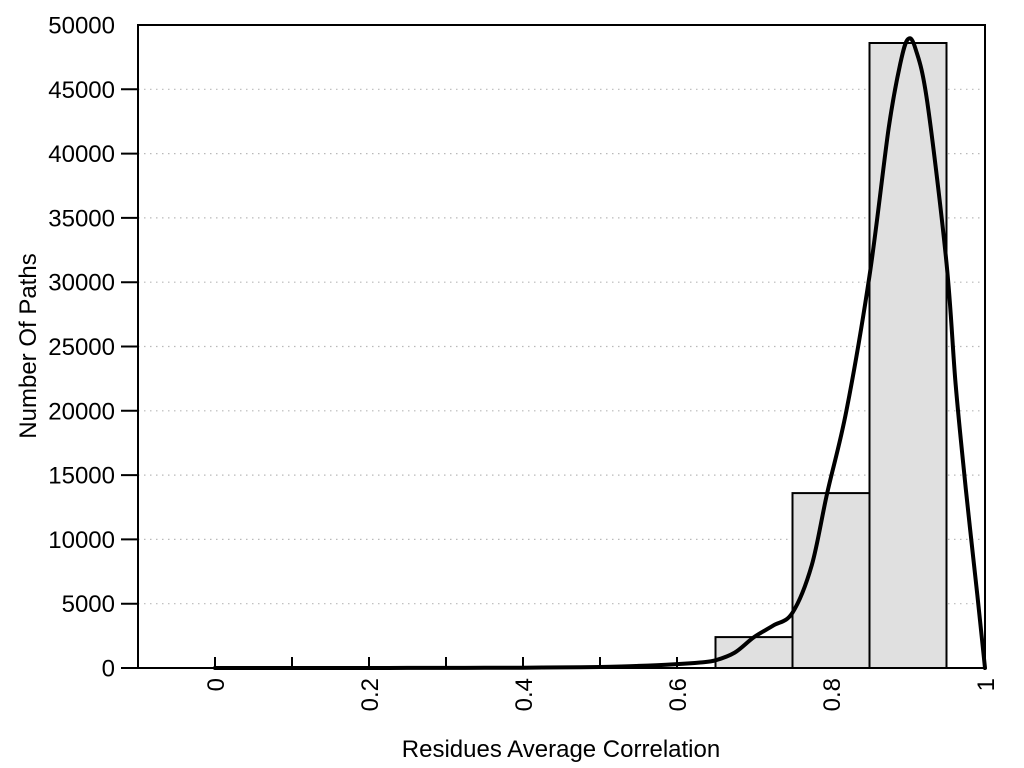  What do you see at coordinates (524, 694) in the screenshot?
I see `x-tick-label: 0.4` at bounding box center [524, 694].